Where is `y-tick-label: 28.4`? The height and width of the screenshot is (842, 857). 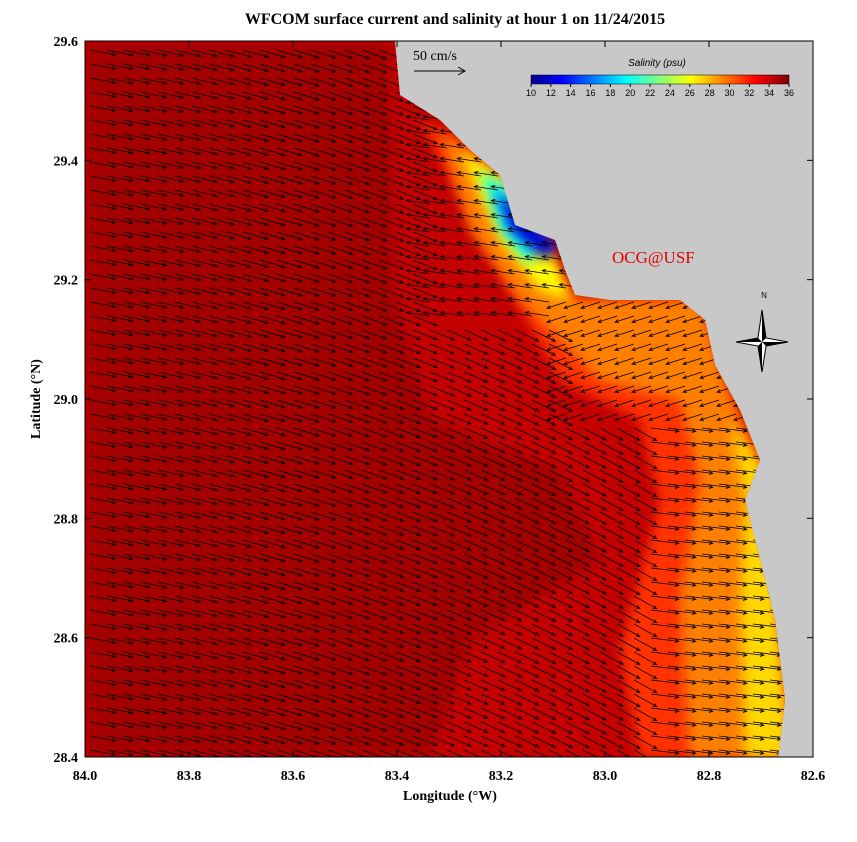
y-tick-label: 28.4 is located at coordinates (66, 758).